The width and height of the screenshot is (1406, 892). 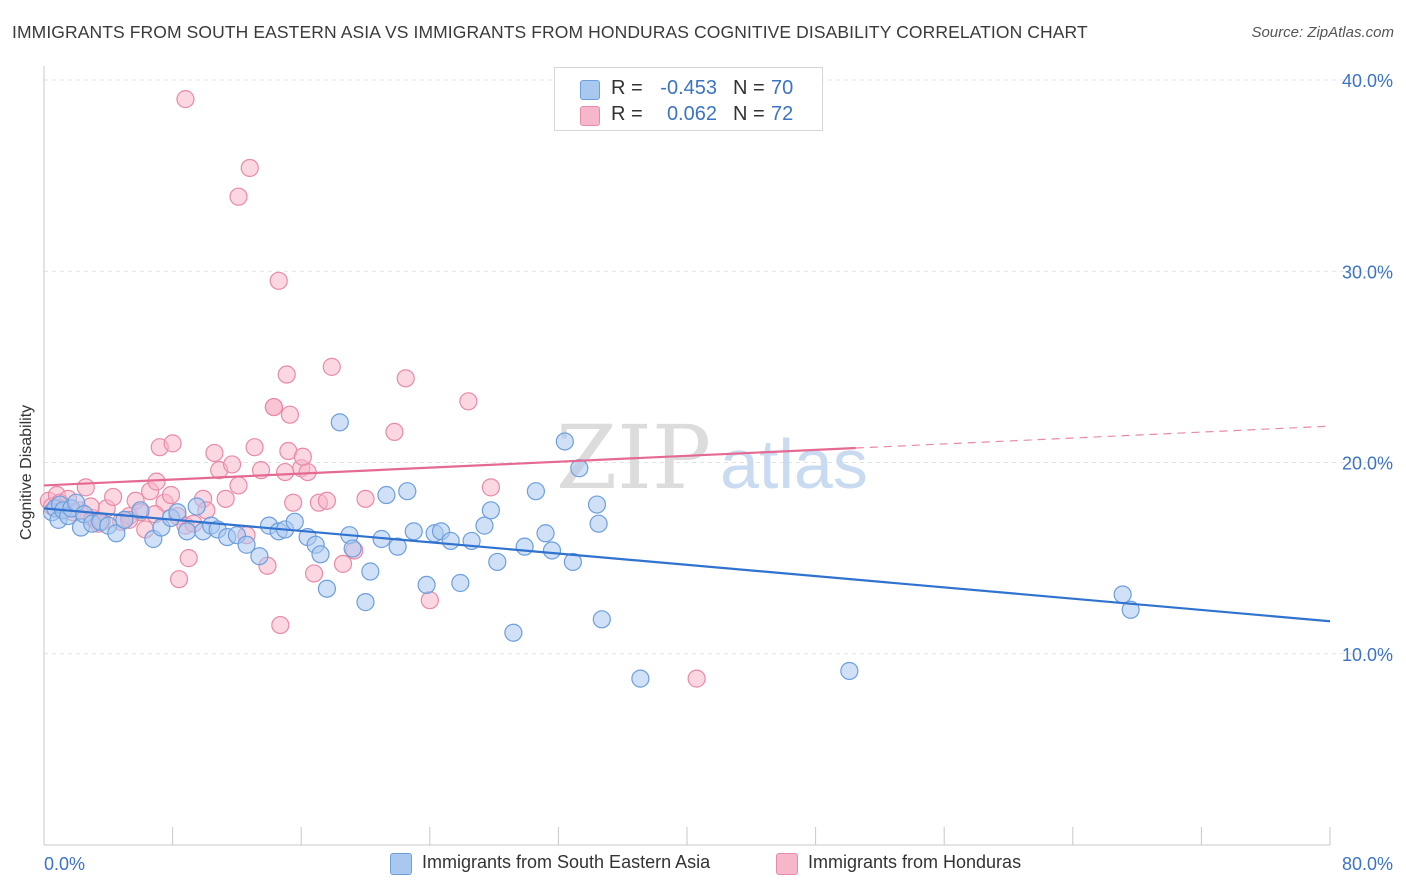 What do you see at coordinates (915, 862) in the screenshot?
I see `legend-label: Immigrants from Honduras` at bounding box center [915, 862].